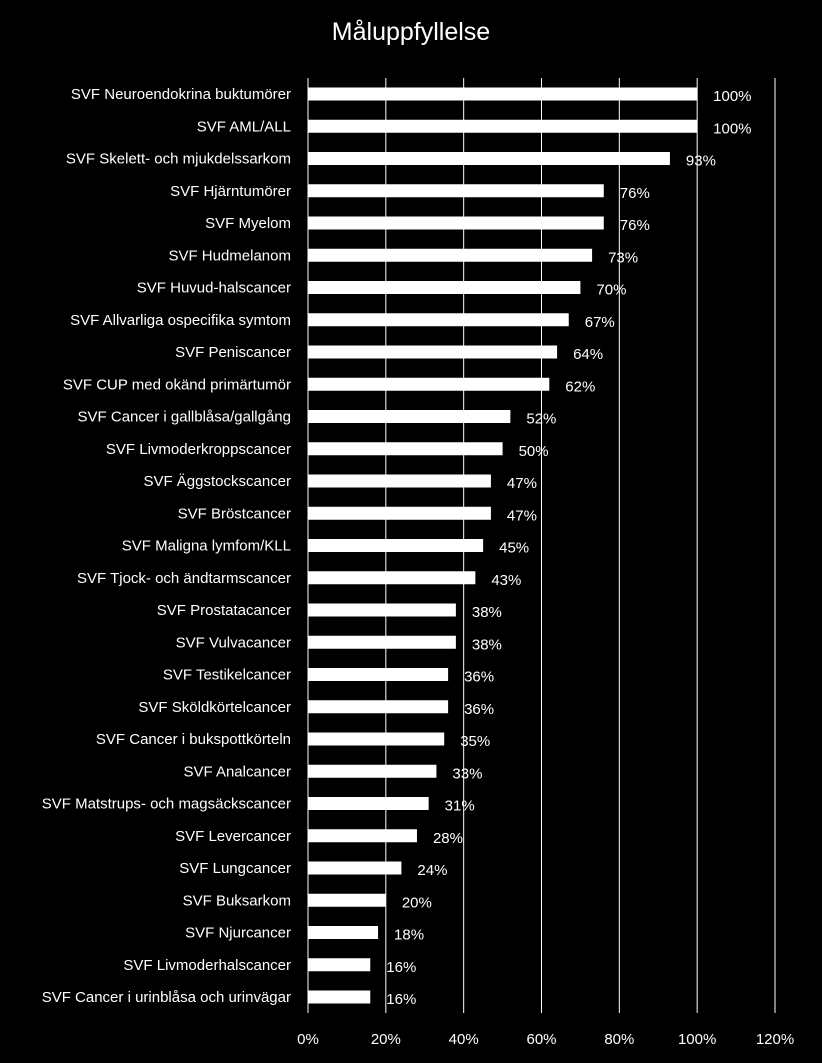 This screenshot has height=1063, width=822. What do you see at coordinates (166, 804) in the screenshot?
I see `category-label: SVF Matstrups- och magsäckscancer` at bounding box center [166, 804].